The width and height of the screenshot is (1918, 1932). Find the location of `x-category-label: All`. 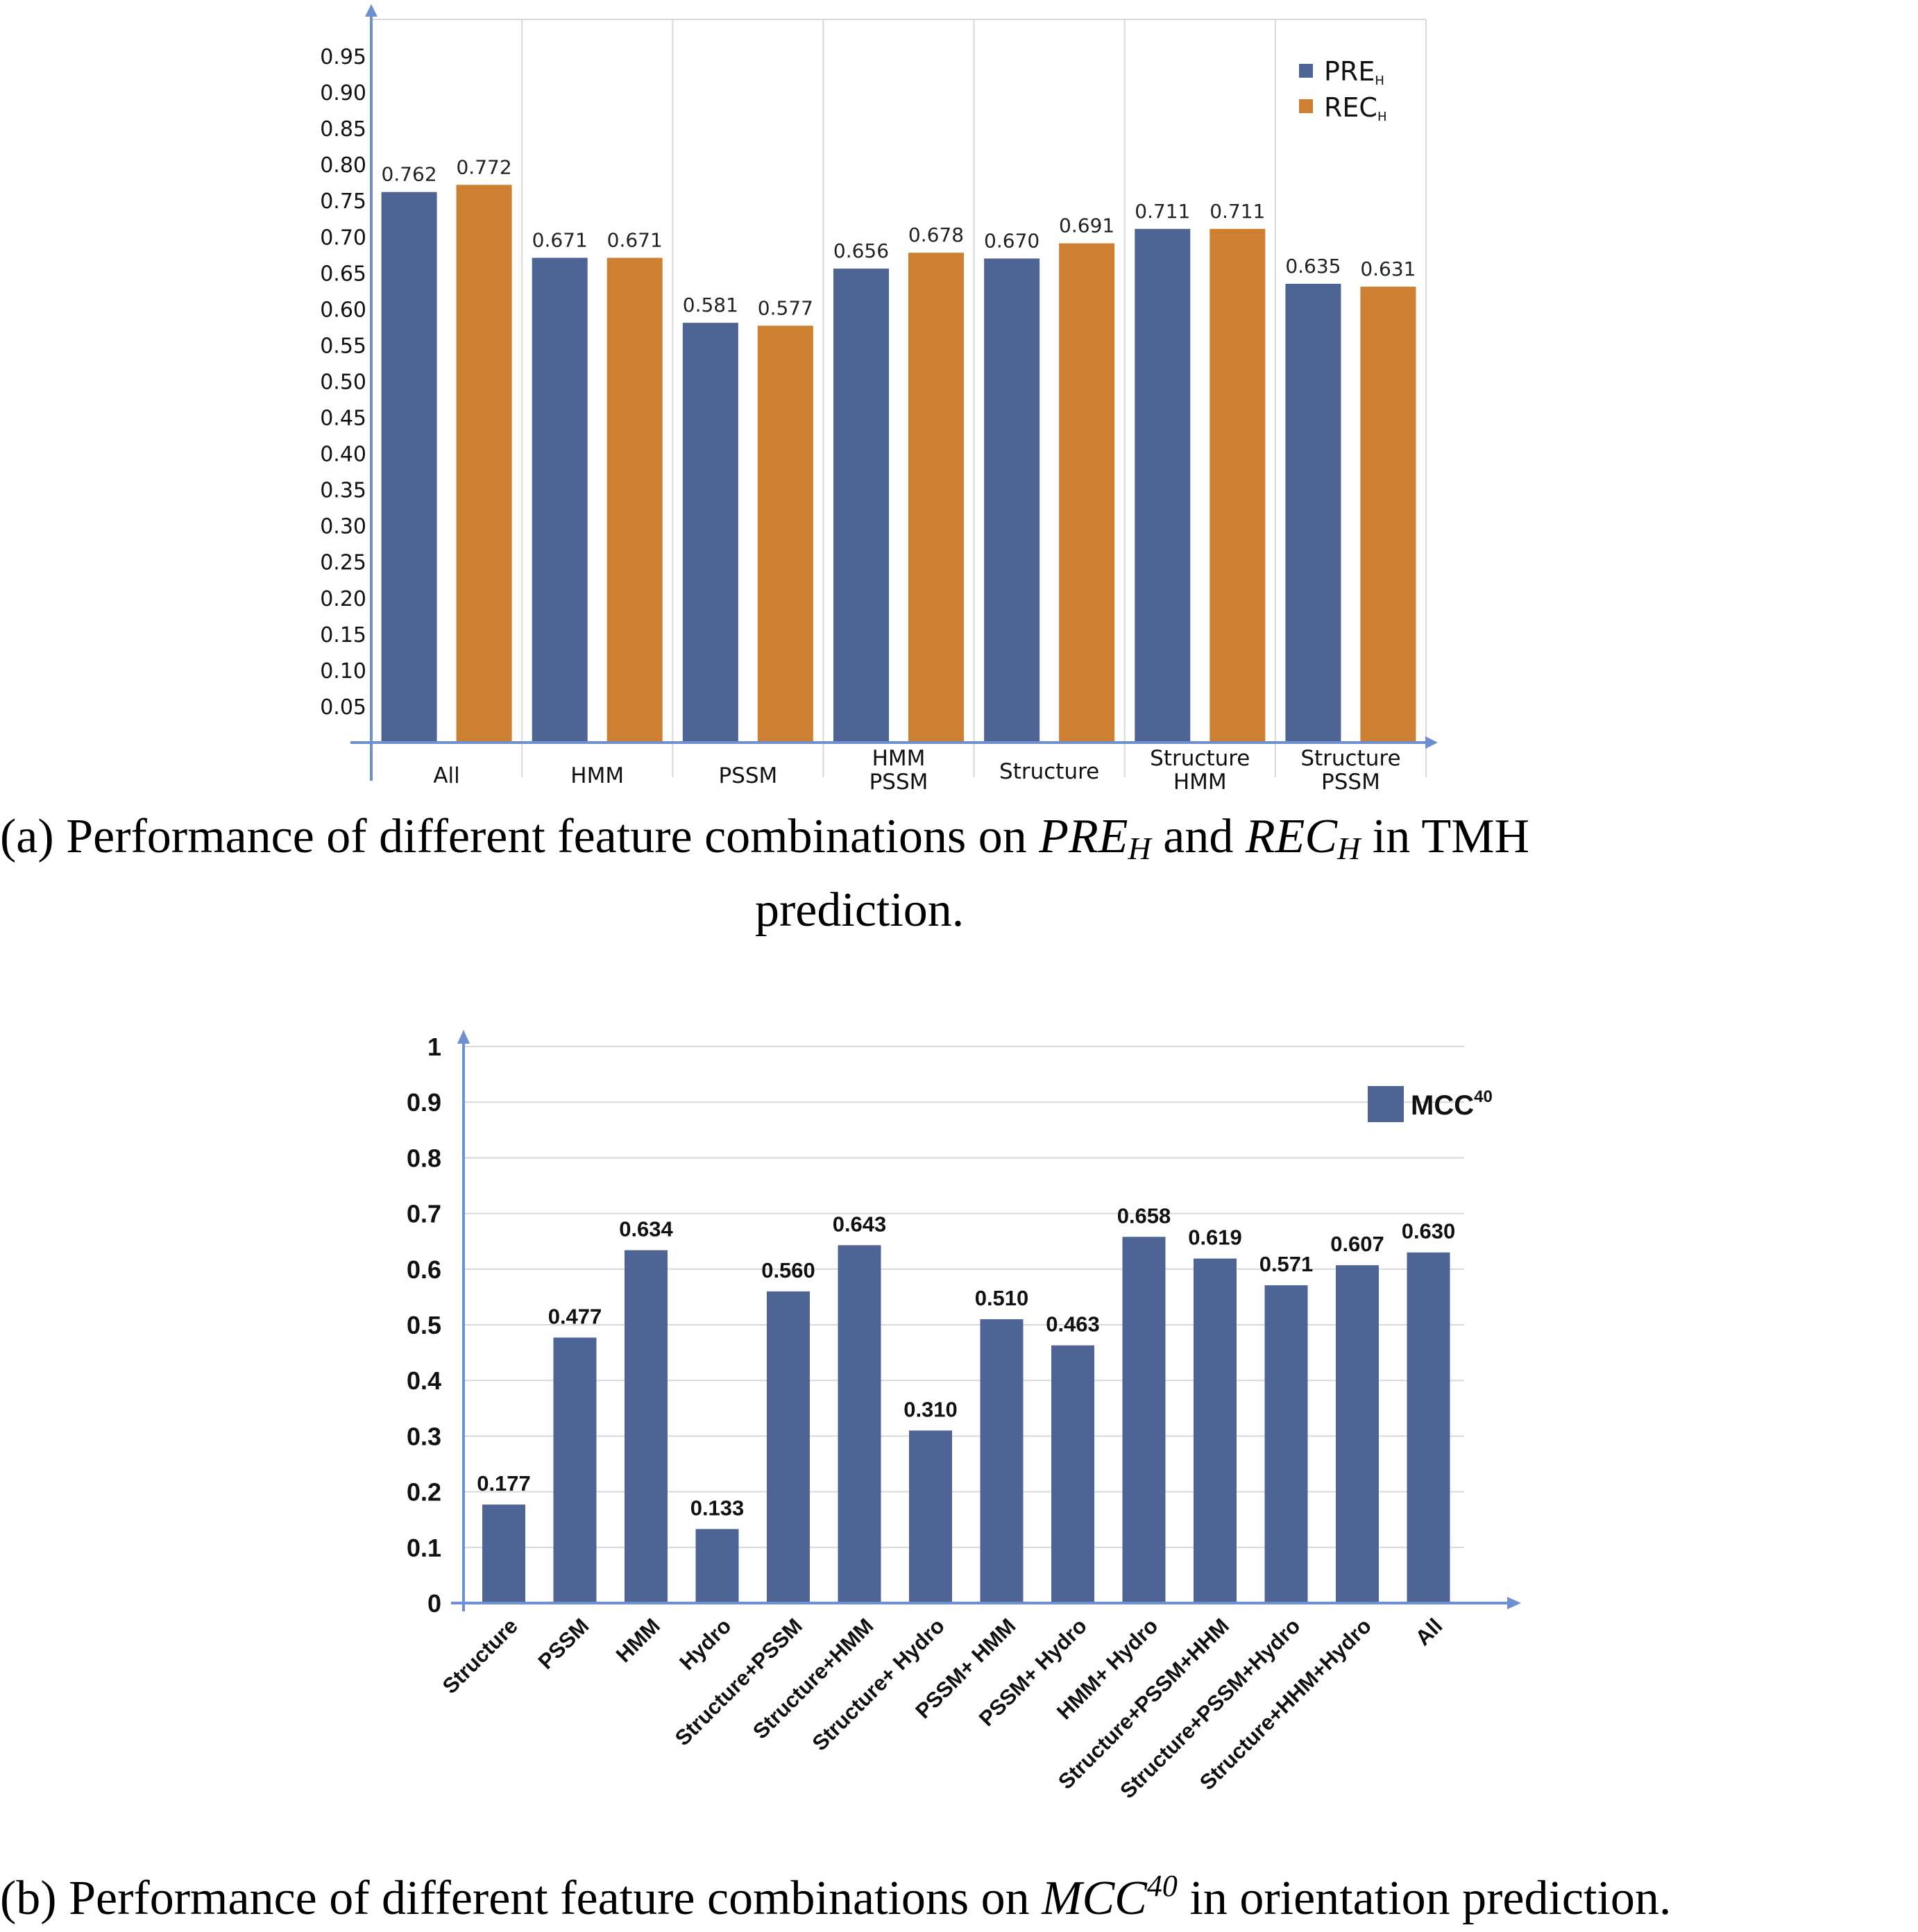

x-category-label: All is located at coordinates (1429, 1631).